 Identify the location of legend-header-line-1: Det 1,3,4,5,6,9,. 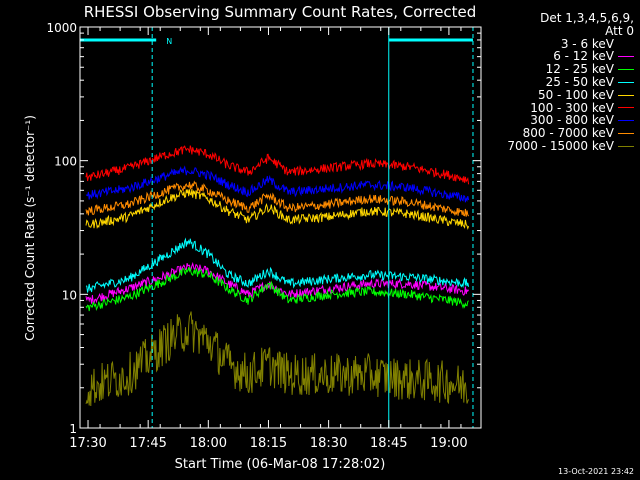
(587, 18).